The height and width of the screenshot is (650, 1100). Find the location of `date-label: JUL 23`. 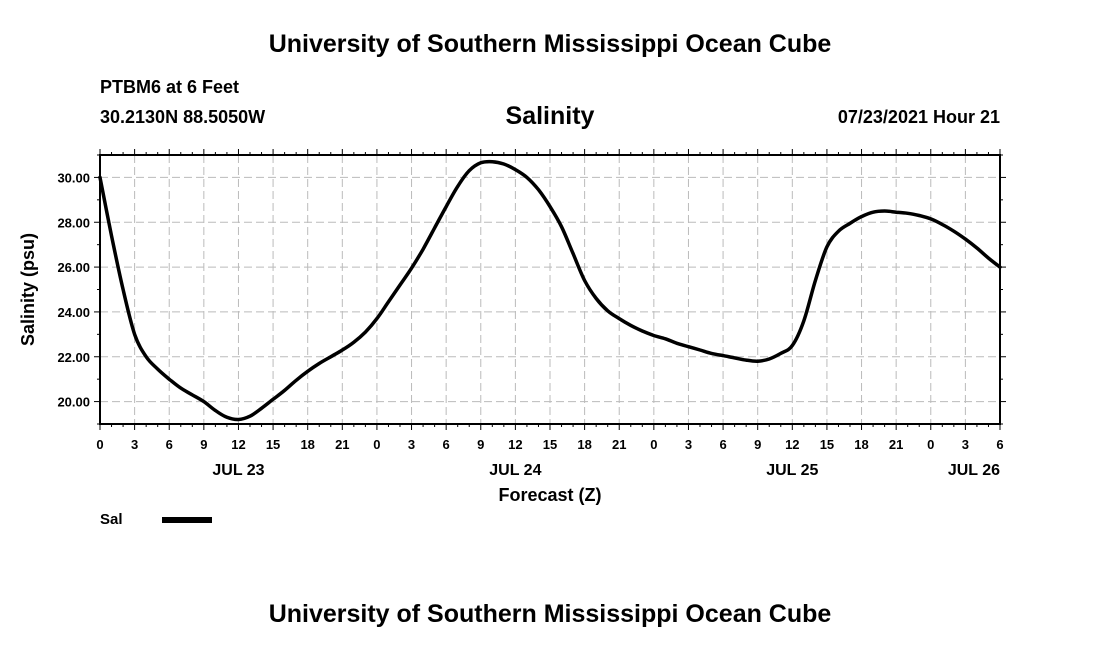

date-label: JUL 23 is located at coordinates (238, 470).